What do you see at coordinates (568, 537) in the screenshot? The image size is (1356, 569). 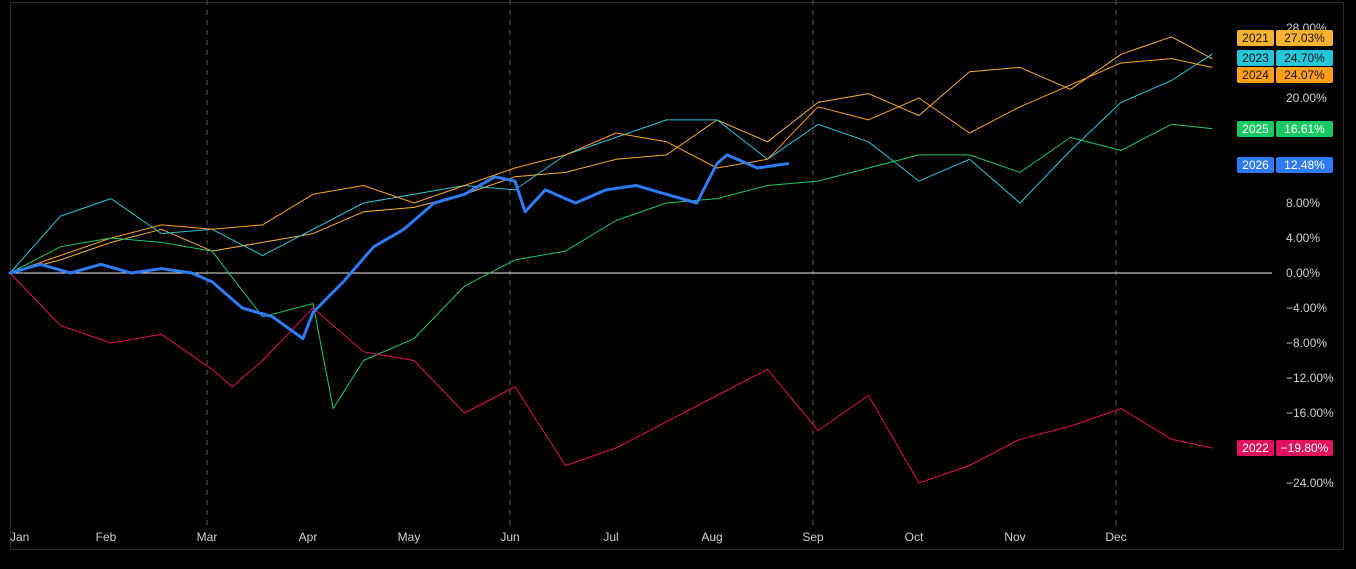 I see `x-axis-ticks: Jan Feb Mar Apr May Jun Jul Aug Sep Oct Nov Dec` at bounding box center [568, 537].